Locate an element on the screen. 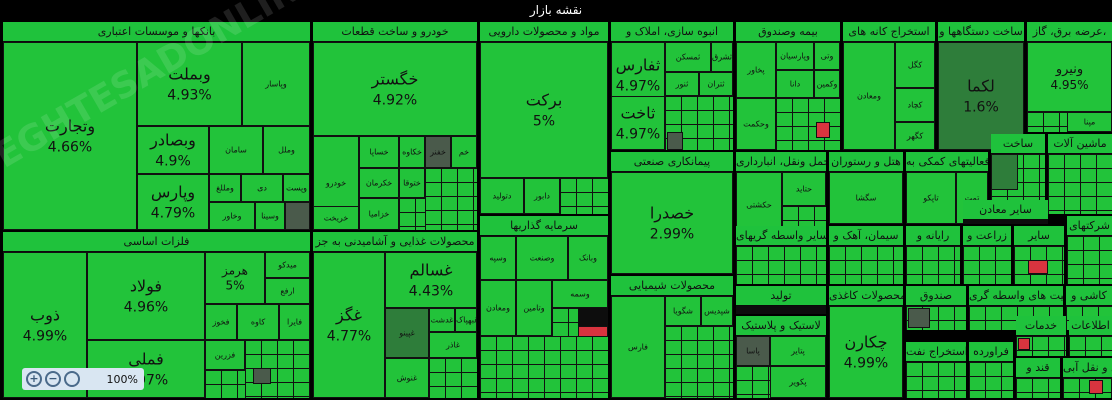  sector-cement: سیمان، آهک و is located at coordinates (866, 255).